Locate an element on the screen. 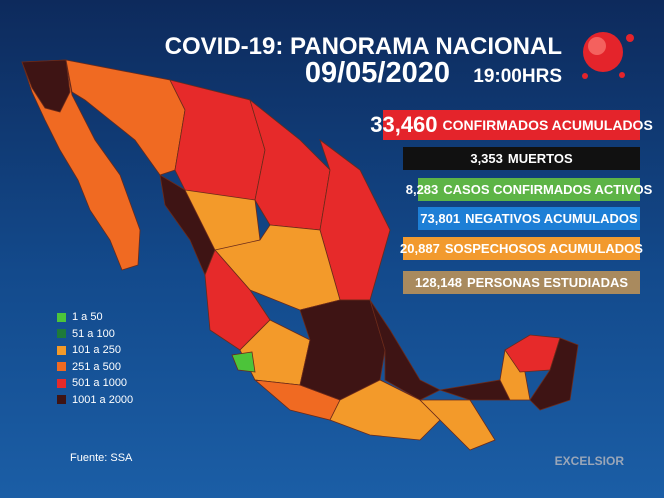 This screenshot has width=664, height=498. stat-box: 20,887 SOSPECHOSOS ACUMULADOS is located at coordinates (521, 248).